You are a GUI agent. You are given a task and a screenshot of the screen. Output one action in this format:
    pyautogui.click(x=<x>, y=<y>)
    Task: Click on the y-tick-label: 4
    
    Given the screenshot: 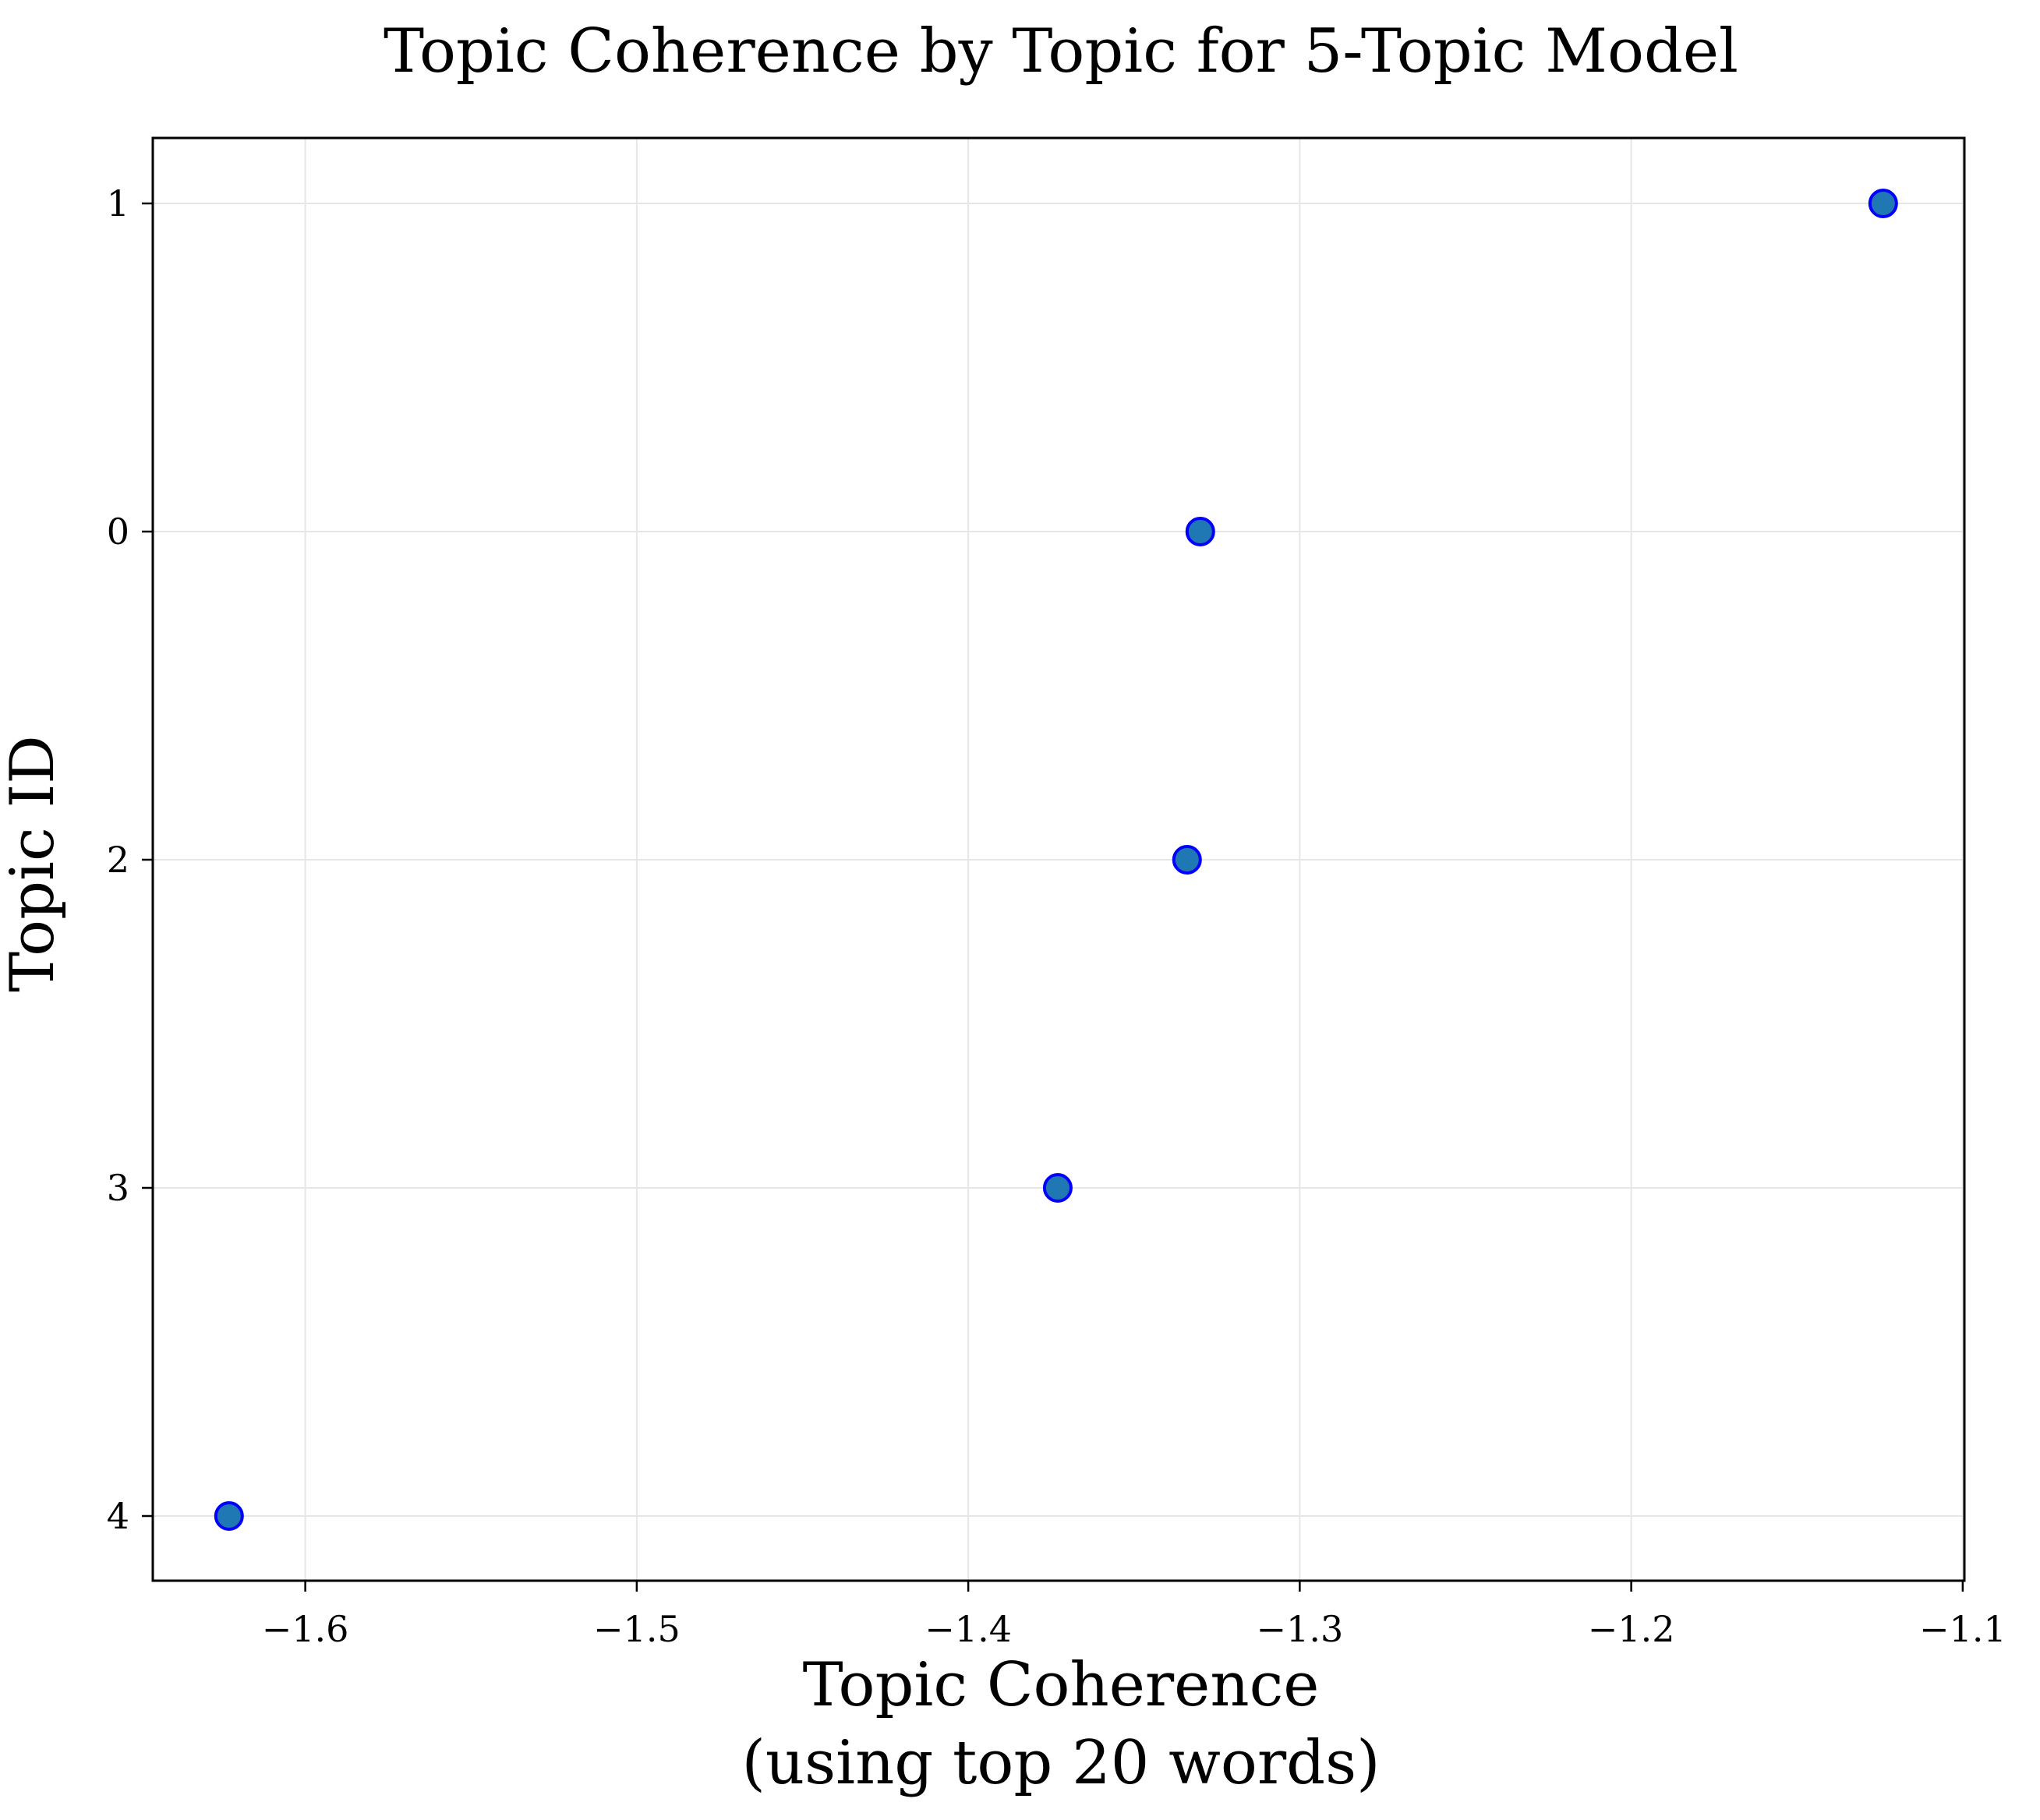 What is the action you would take?
    pyautogui.click(x=118, y=1516)
    